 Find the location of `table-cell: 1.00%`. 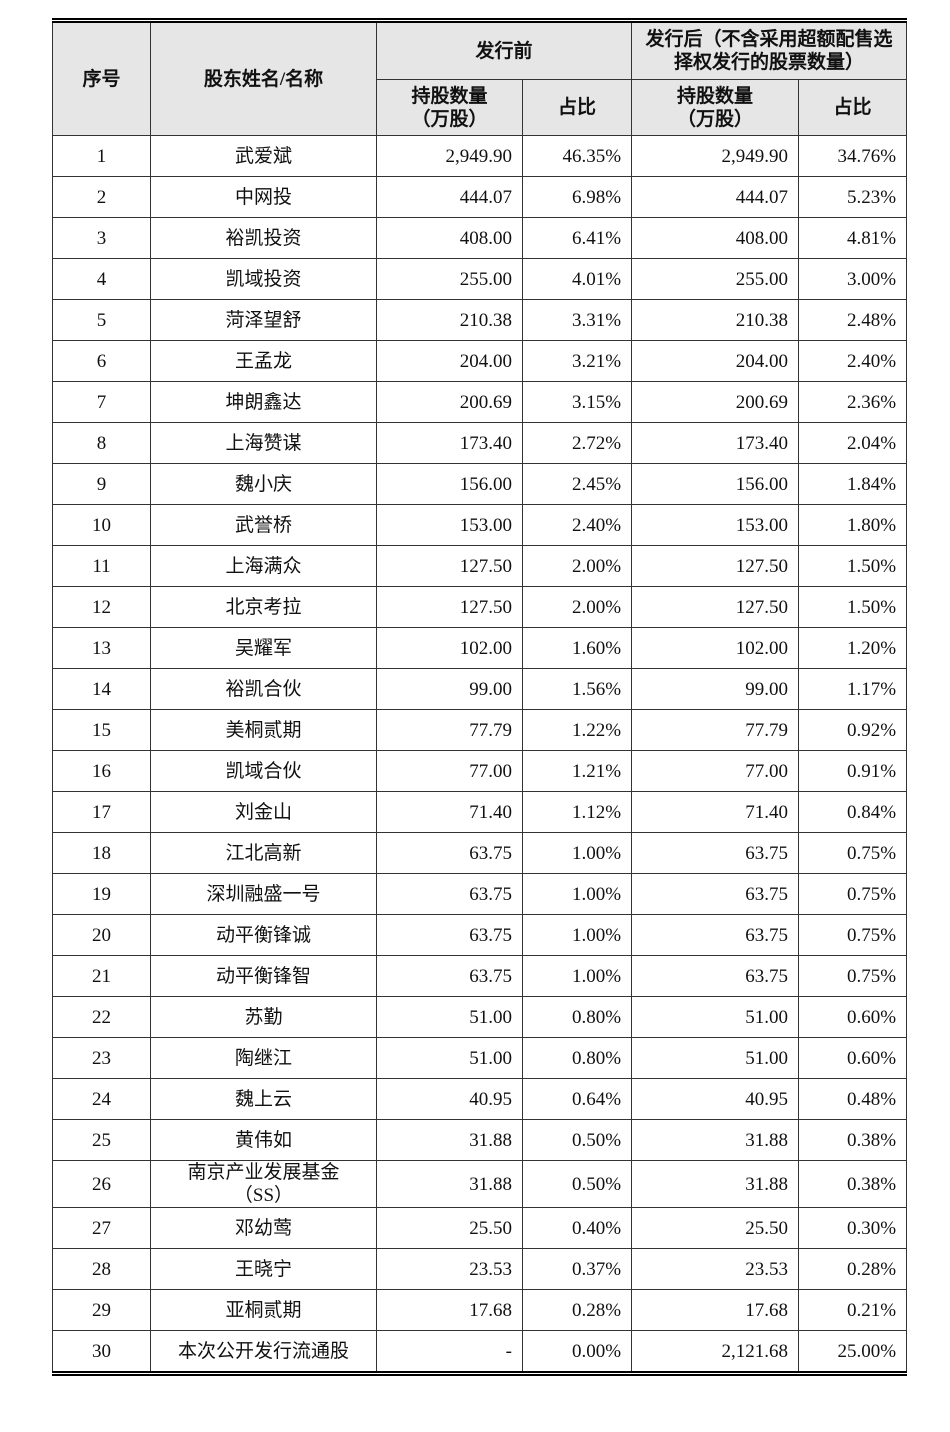

table-cell: 1.00% is located at coordinates (577, 894).